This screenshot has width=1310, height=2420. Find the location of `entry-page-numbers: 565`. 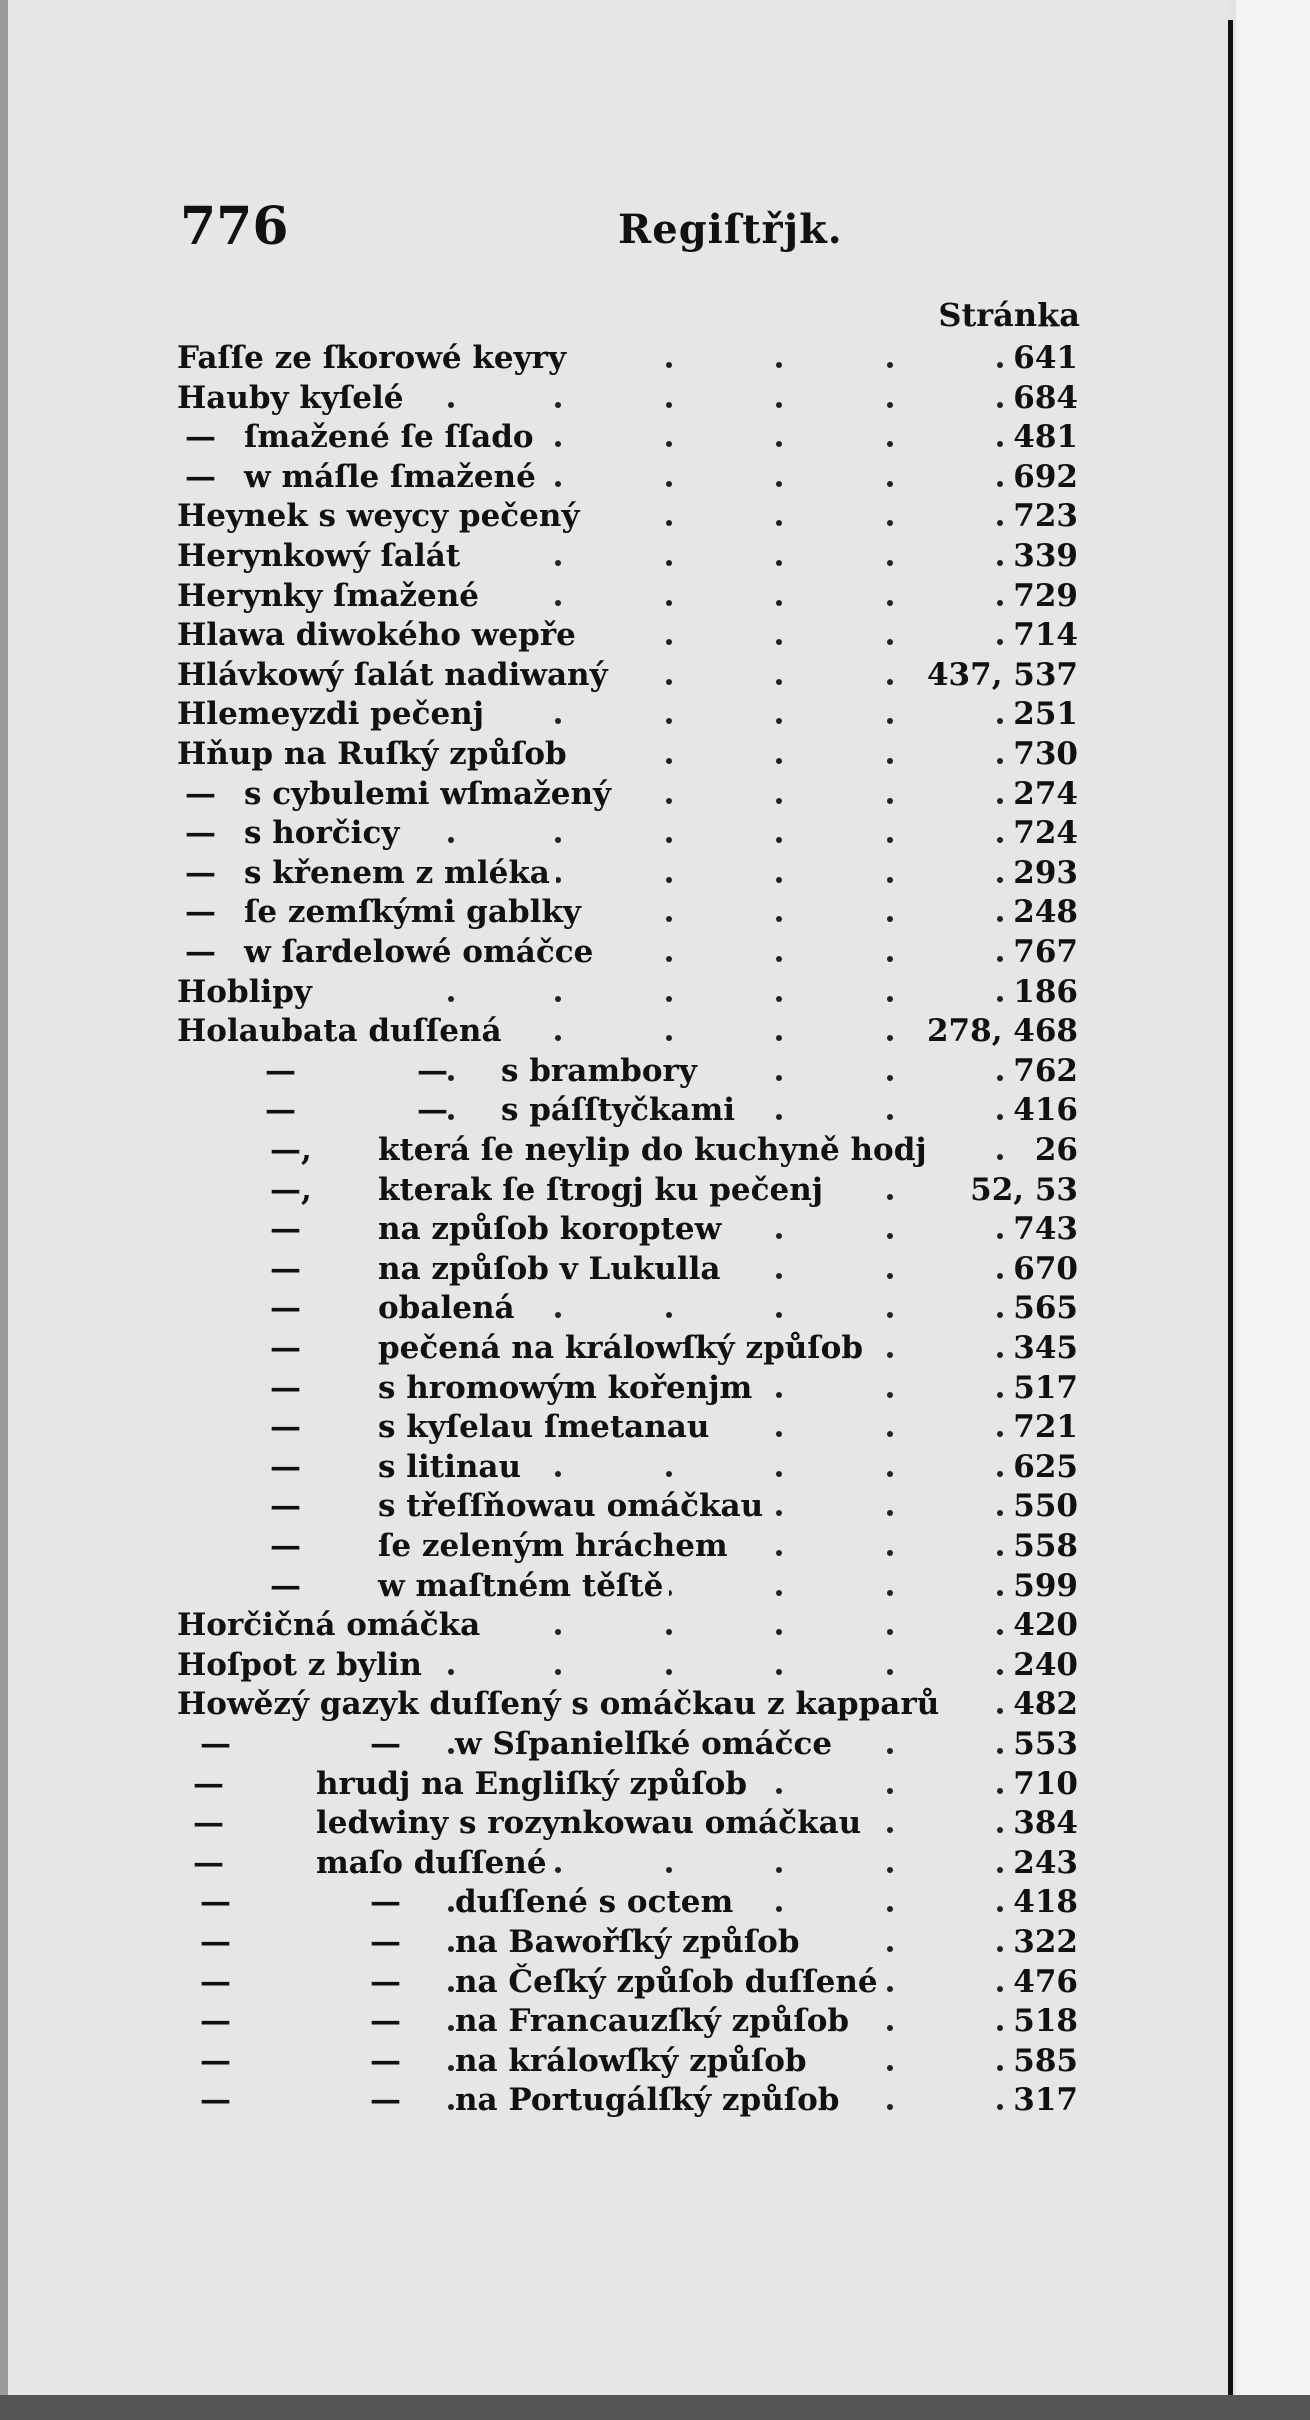

entry-page-numbers: 565 is located at coordinates (1042, 1308).